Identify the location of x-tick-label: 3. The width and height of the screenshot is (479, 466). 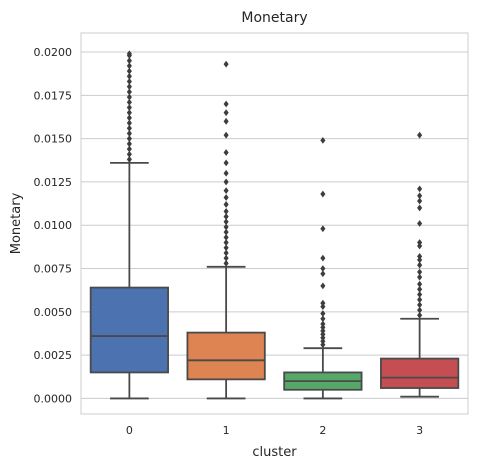
(419, 430).